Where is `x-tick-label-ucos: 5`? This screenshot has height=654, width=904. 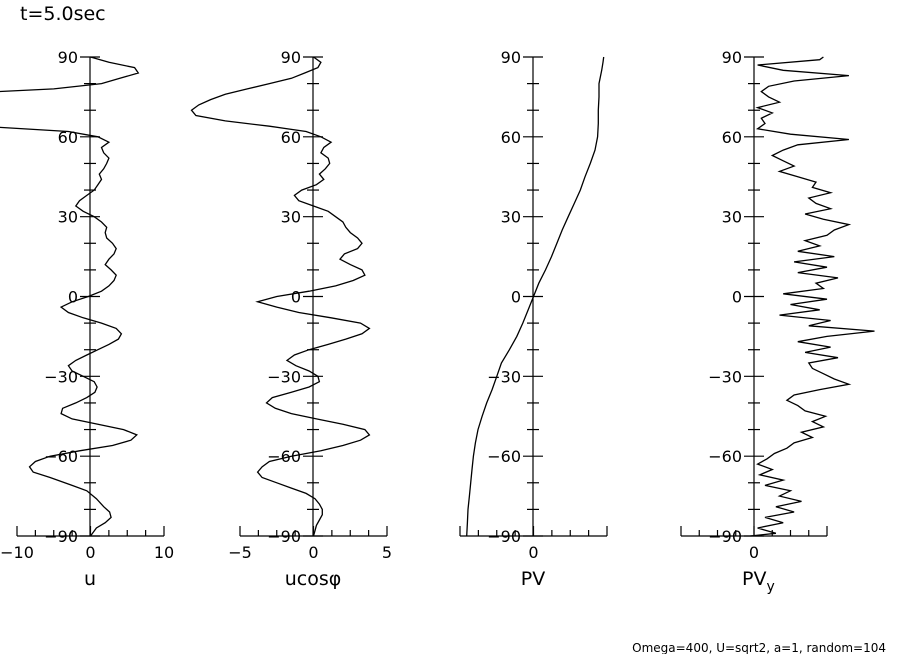
x-tick-label-ucos: 5 is located at coordinates (387, 552).